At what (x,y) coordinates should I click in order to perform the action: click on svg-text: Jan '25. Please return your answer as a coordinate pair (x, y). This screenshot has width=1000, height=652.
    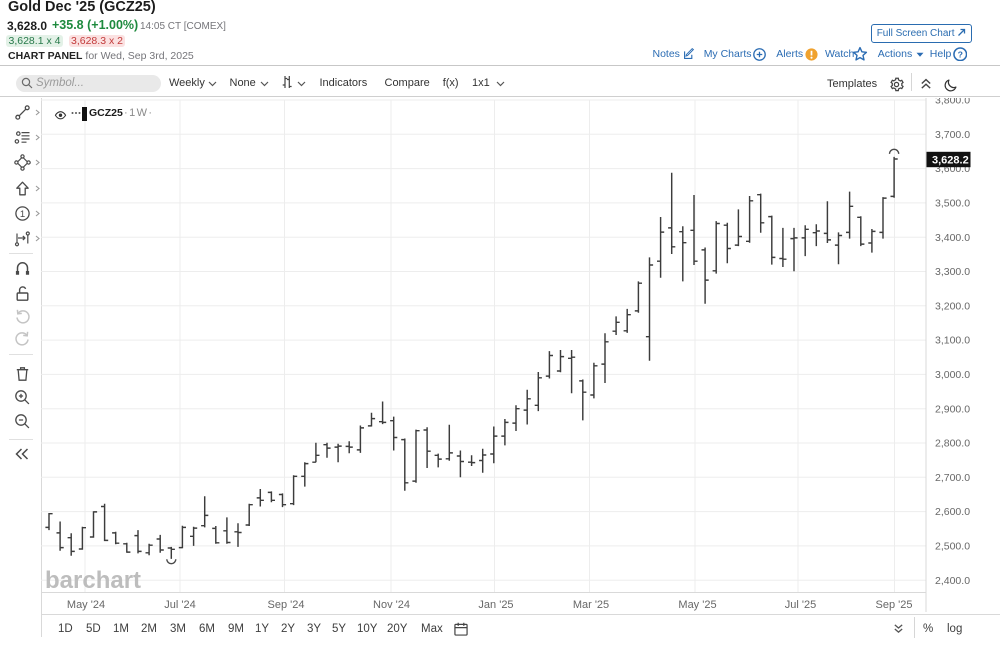
    Looking at the image, I should click on (495, 605).